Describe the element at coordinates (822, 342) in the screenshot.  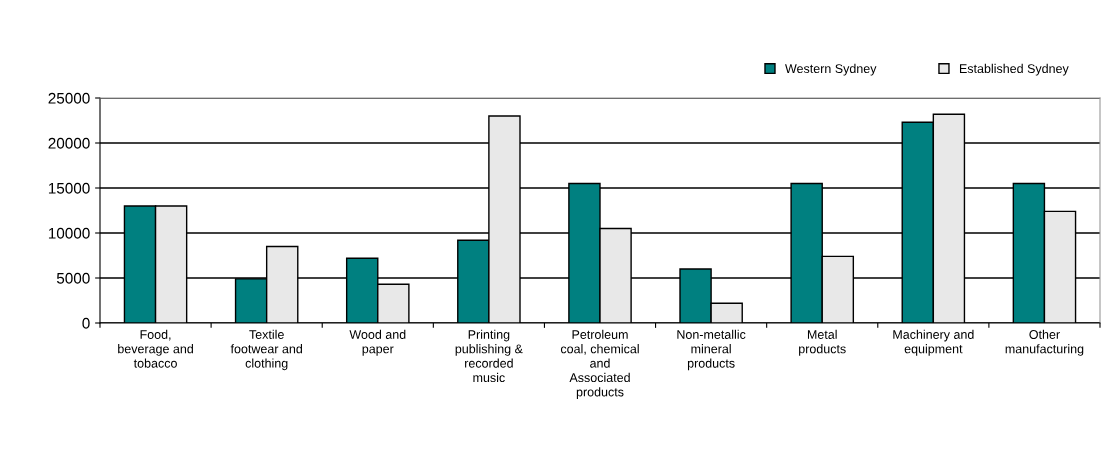
I see `x-tick-label: Metal products` at that location.